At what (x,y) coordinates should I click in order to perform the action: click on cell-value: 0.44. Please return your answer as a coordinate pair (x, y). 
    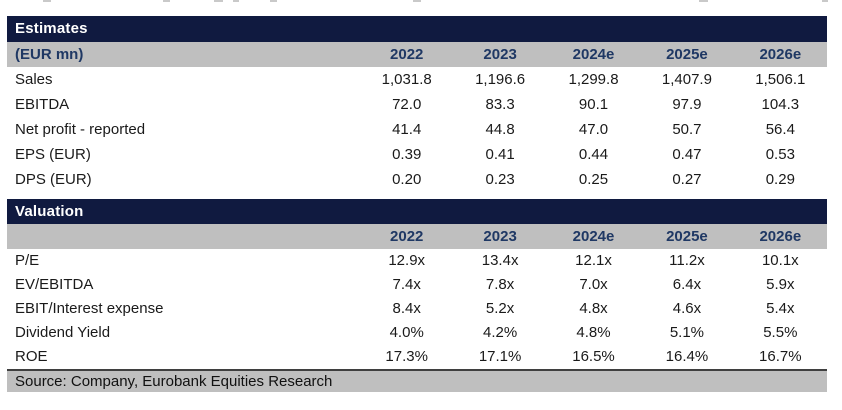
    Looking at the image, I should click on (593, 154).